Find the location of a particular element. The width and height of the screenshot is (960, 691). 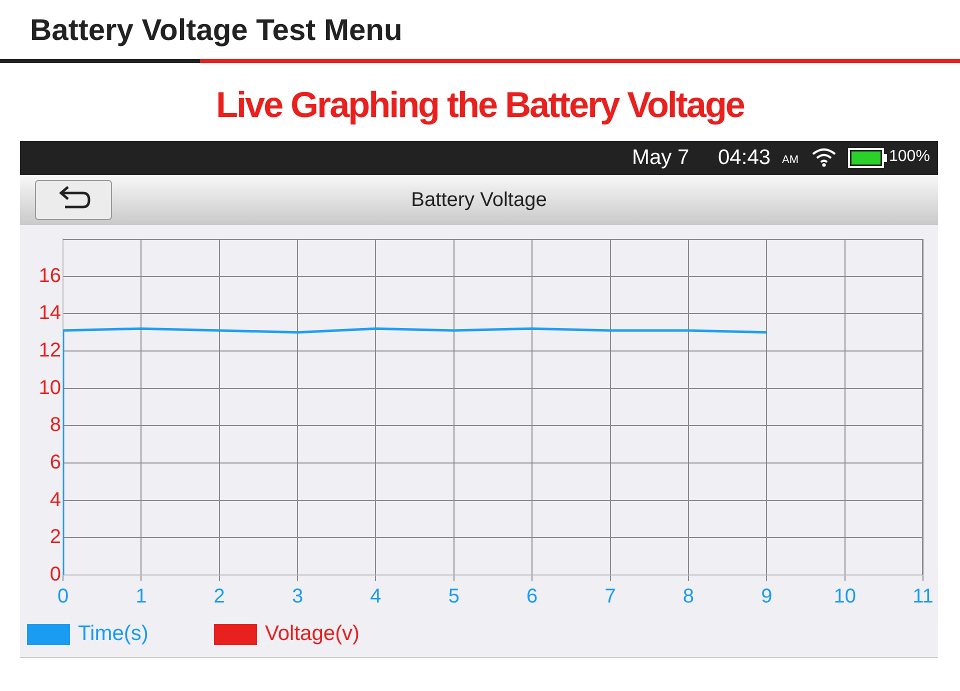

text: AM is located at coordinates (790, 160).